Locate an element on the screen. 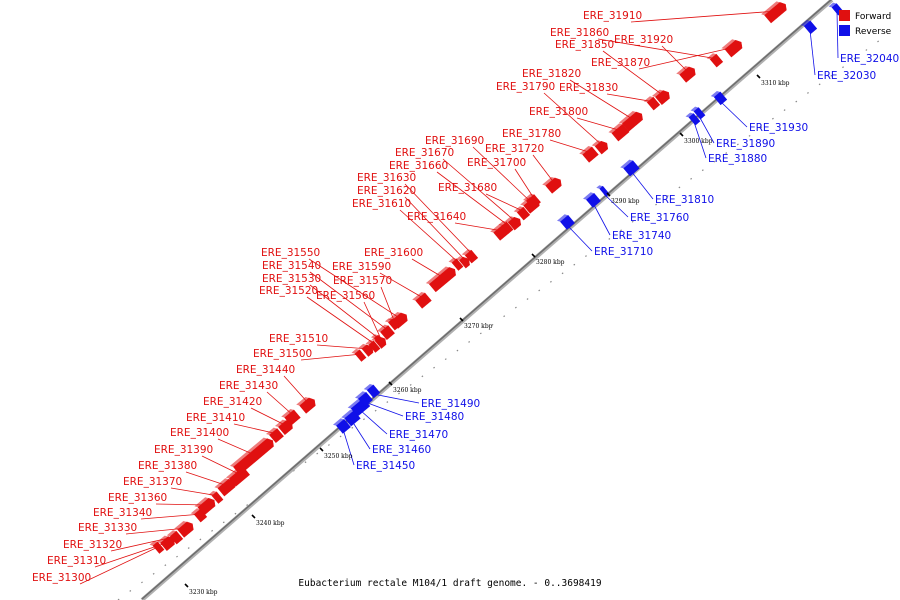  forward-gene-label: ERE_31870 is located at coordinates (620, 63).